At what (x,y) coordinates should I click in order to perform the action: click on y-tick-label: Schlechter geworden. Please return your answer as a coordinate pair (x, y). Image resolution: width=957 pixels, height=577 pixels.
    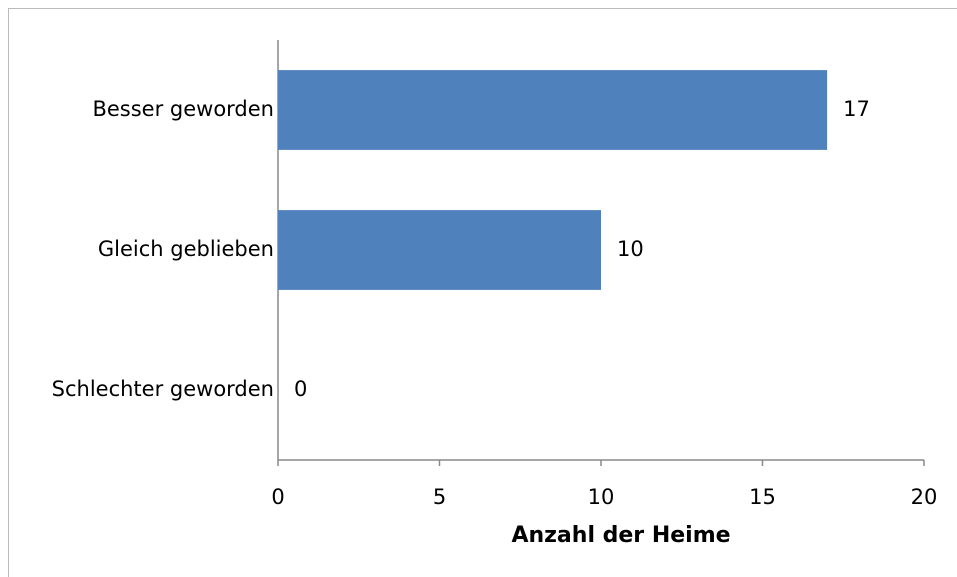
    Looking at the image, I should click on (163, 389).